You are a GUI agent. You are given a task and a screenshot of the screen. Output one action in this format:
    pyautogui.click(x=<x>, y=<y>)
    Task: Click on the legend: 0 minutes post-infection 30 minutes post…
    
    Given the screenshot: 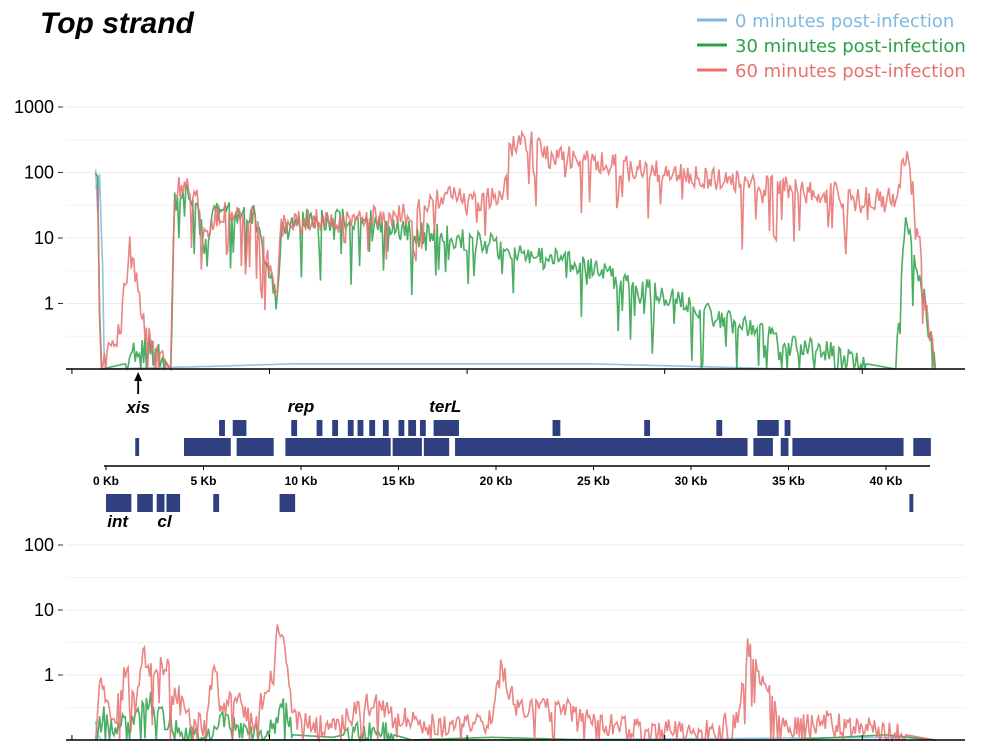 What is the action you would take?
    pyautogui.click(x=831, y=46)
    